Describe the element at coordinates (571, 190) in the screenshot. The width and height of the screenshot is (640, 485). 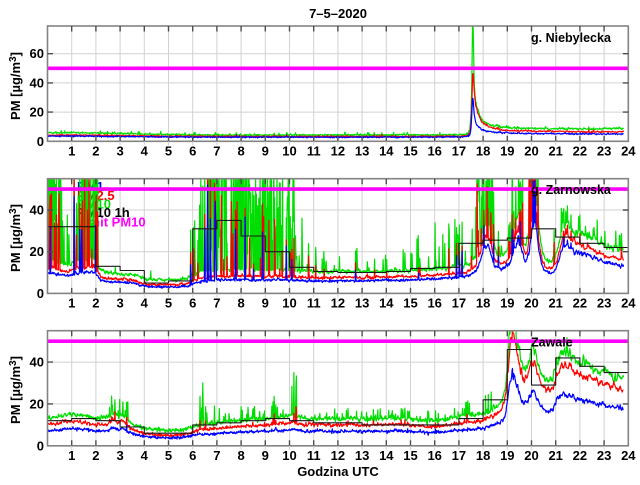
I see `svg-text: g. Zarnowska` at that location.